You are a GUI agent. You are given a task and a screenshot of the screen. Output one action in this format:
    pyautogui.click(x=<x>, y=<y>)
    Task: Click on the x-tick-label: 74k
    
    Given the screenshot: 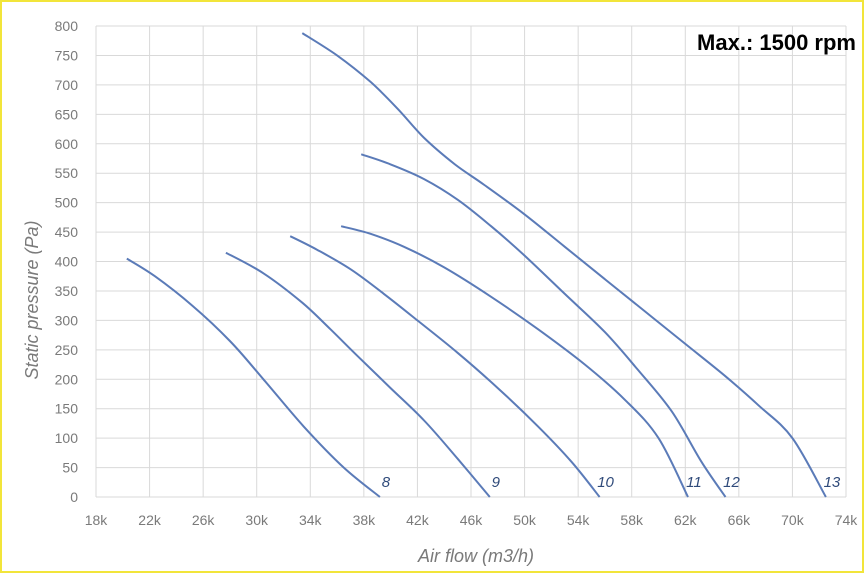 What is the action you would take?
    pyautogui.click(x=847, y=520)
    